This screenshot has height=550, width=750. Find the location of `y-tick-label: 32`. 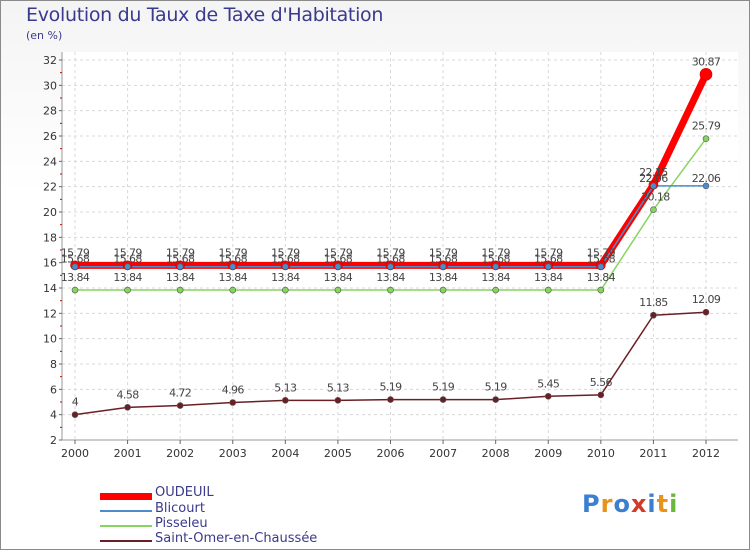

y-tick-label: 32 is located at coordinates (50, 60).